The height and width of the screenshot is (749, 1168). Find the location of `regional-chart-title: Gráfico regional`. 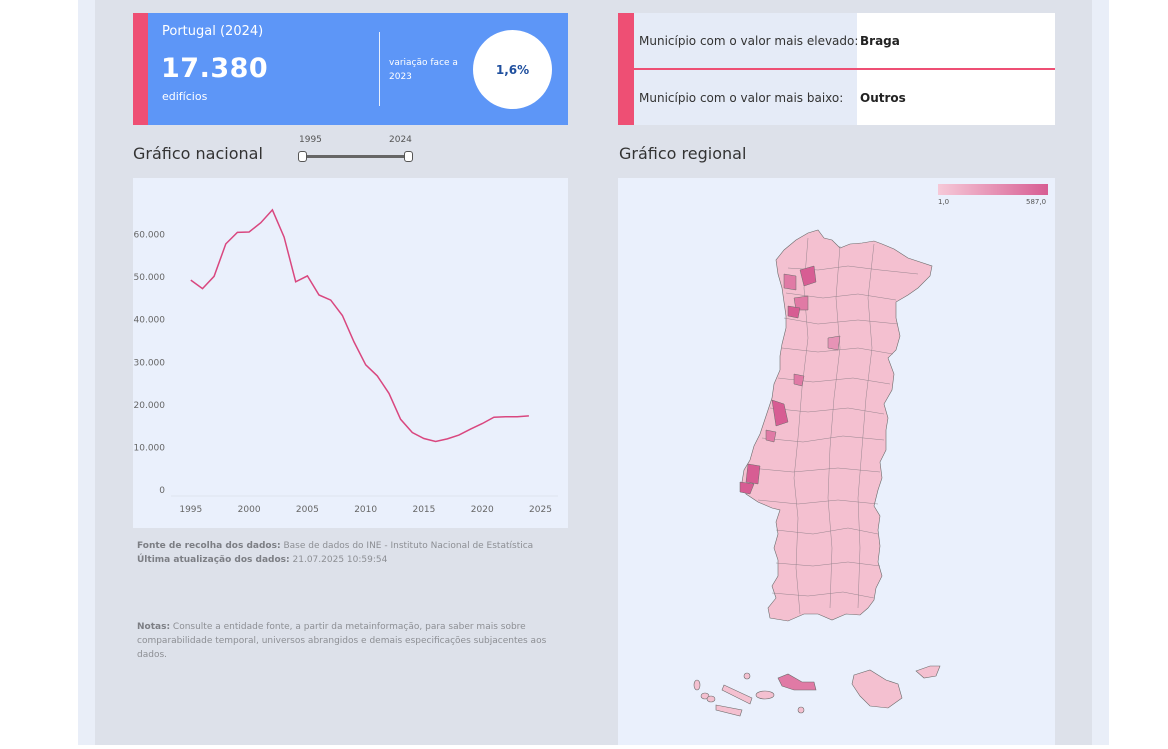

regional-chart-title: Gráfico regional is located at coordinates (683, 153).